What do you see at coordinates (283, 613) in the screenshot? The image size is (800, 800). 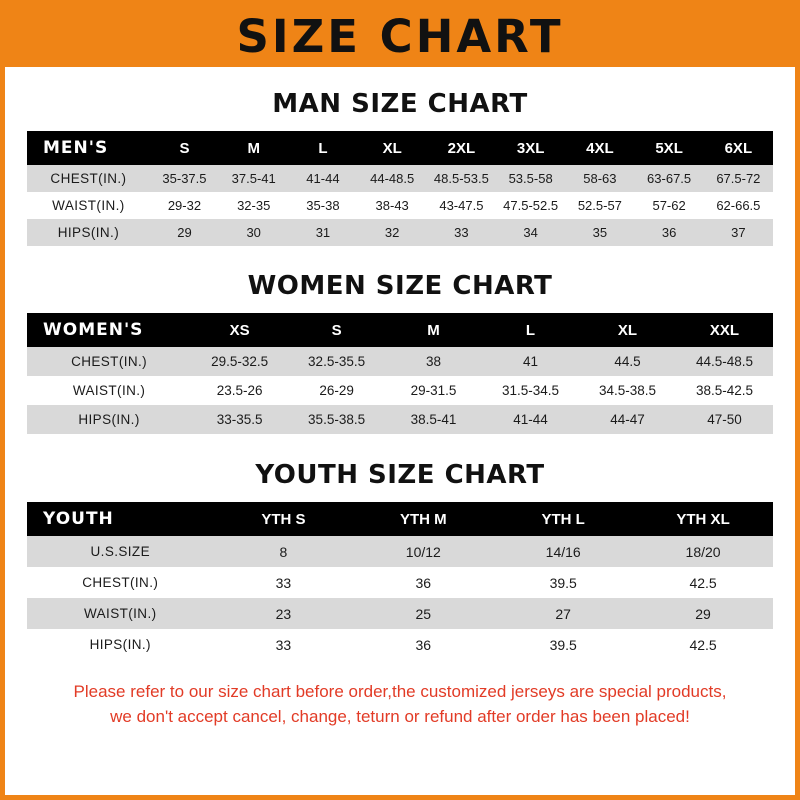 I see `youth-waist-s: 23` at bounding box center [283, 613].